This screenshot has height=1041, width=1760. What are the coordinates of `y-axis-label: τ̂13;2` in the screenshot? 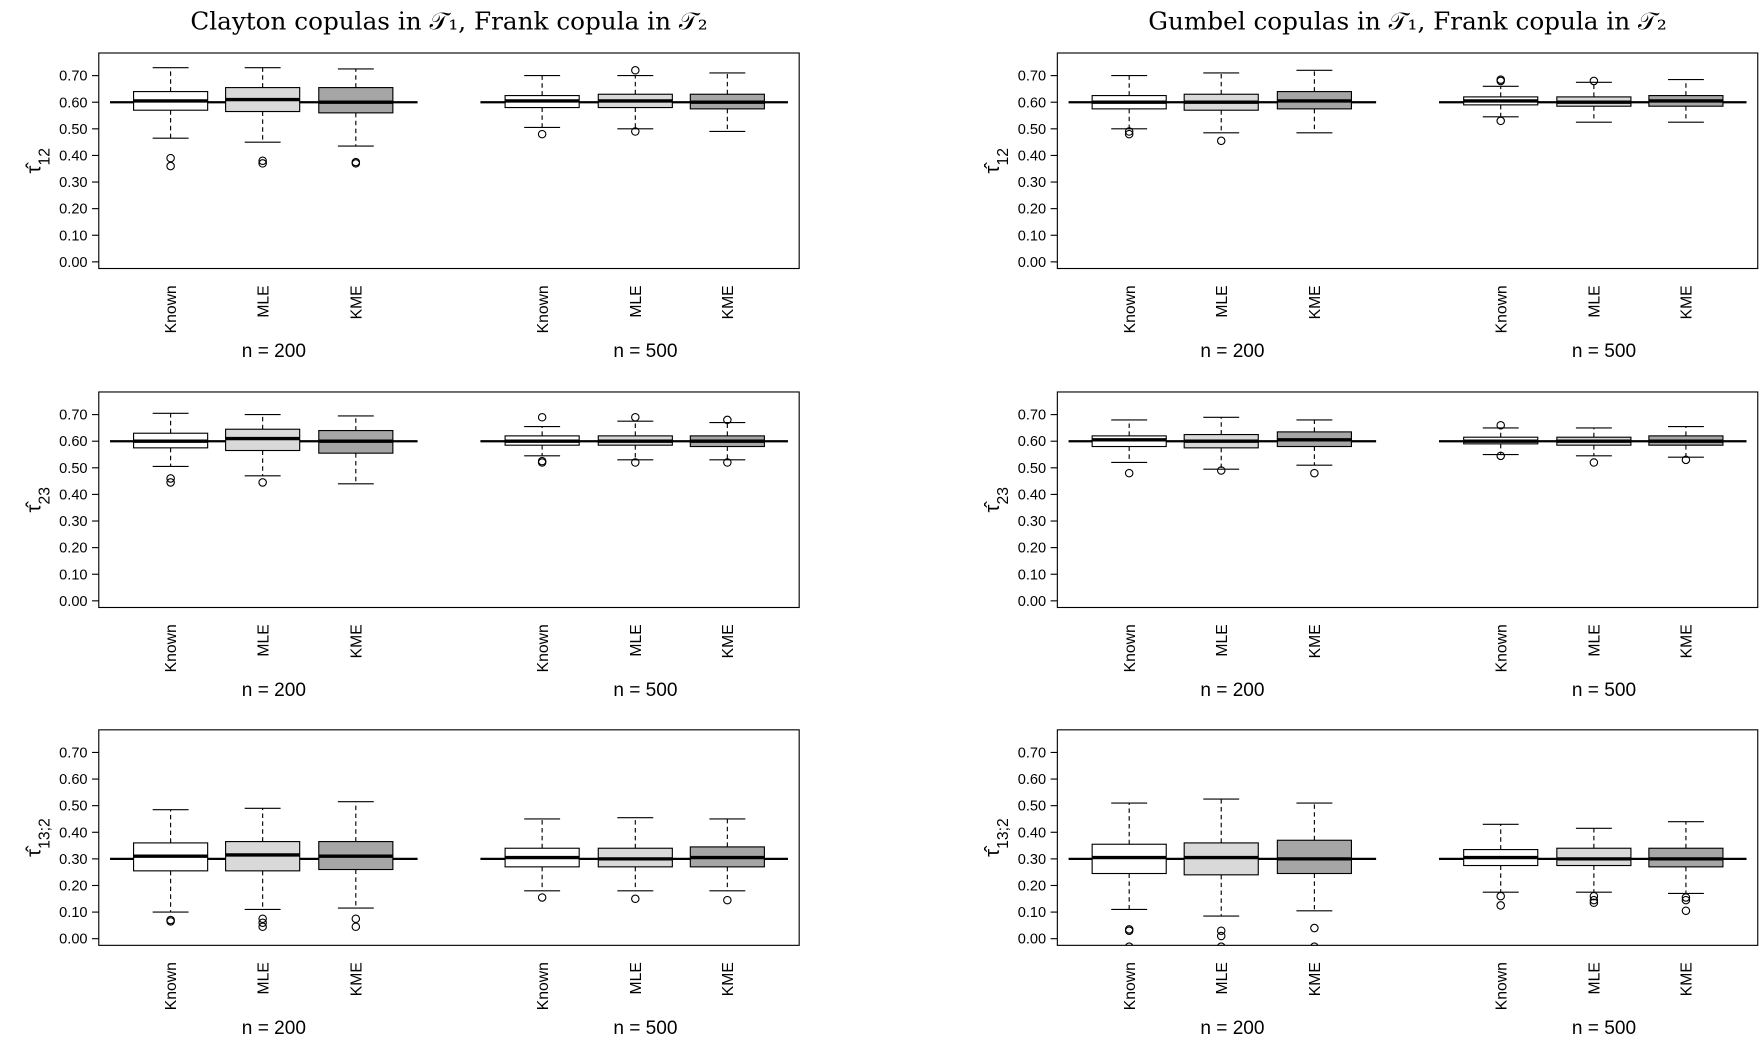 It's located at (38, 837).